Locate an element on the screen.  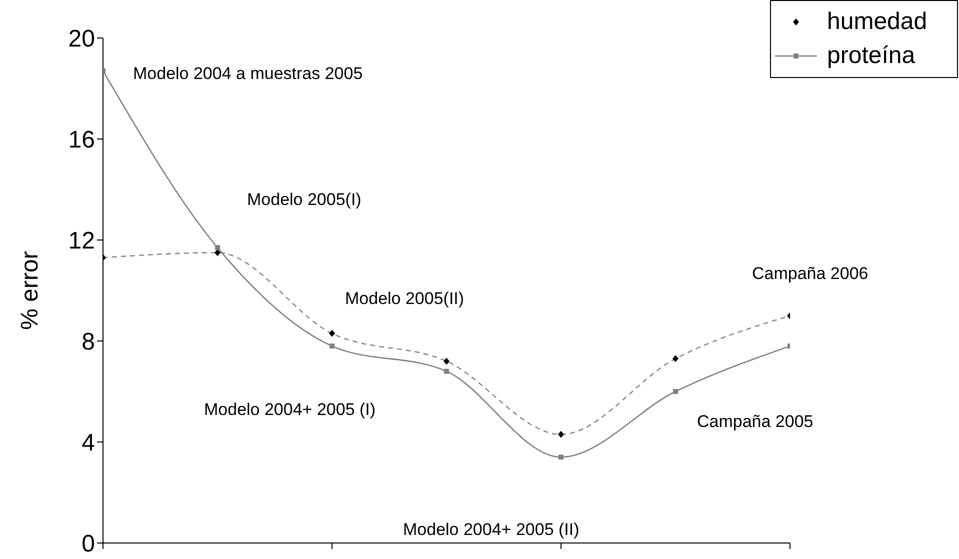
y-tick-label: 16 is located at coordinates (81, 140).